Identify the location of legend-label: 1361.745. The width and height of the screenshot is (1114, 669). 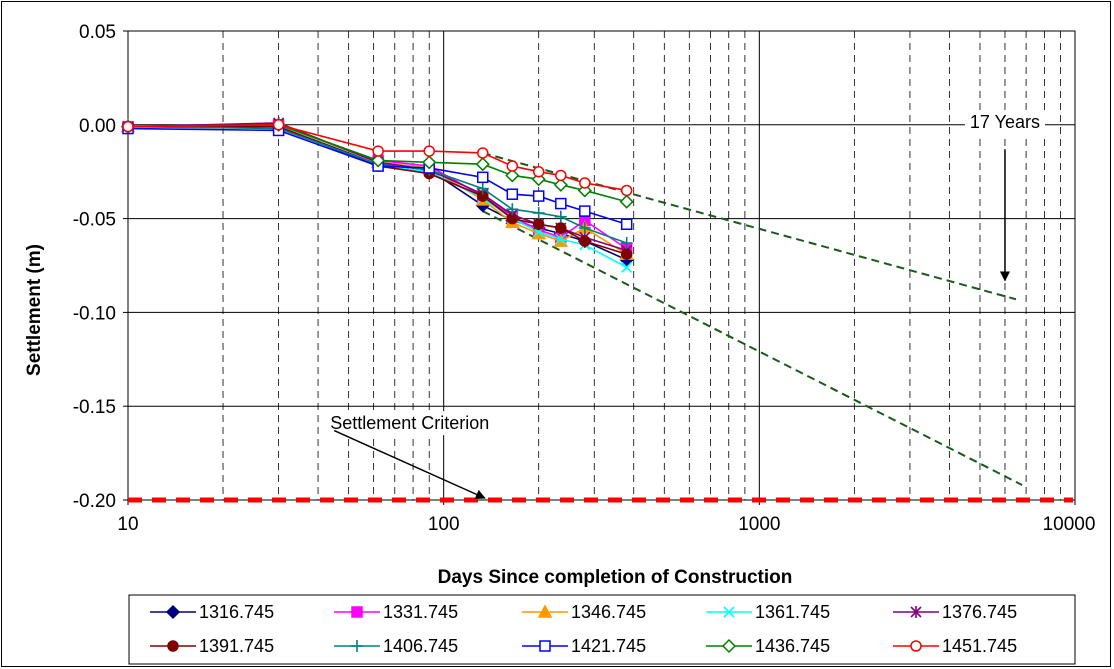
(792, 612).